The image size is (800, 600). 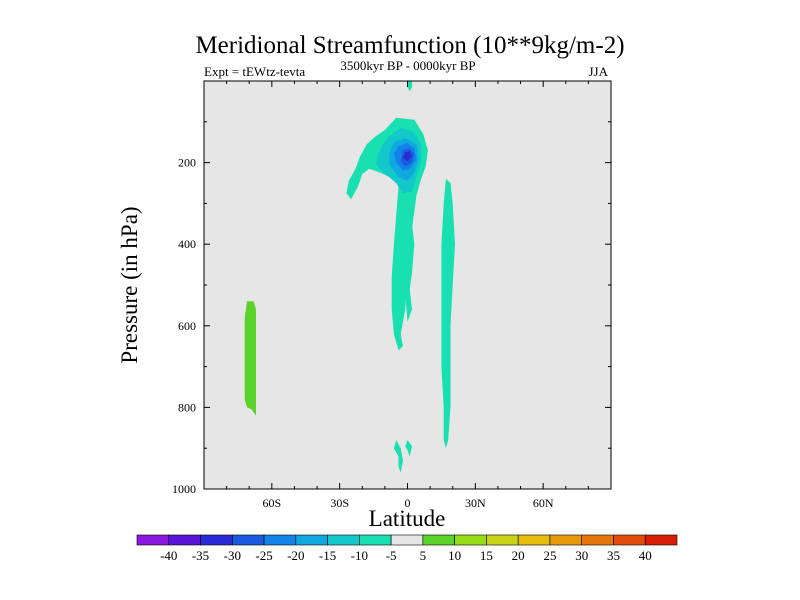 I want to click on colorbar-label: 40, so click(x=645, y=555).